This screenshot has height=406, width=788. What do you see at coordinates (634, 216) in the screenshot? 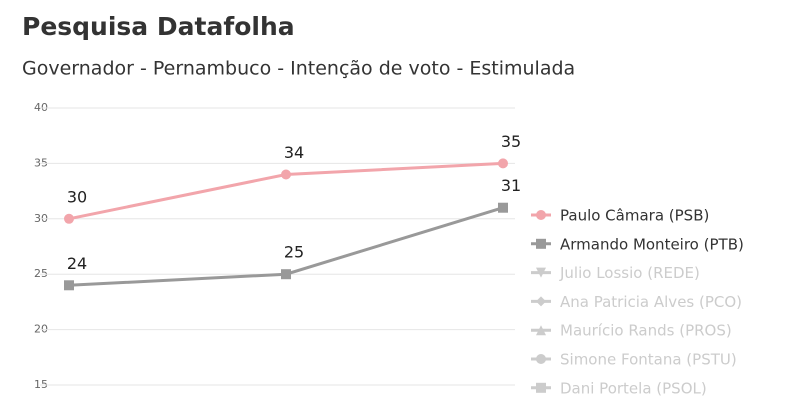
I see `legend-label: Paulo Câmara (PSB)` at bounding box center [634, 216].